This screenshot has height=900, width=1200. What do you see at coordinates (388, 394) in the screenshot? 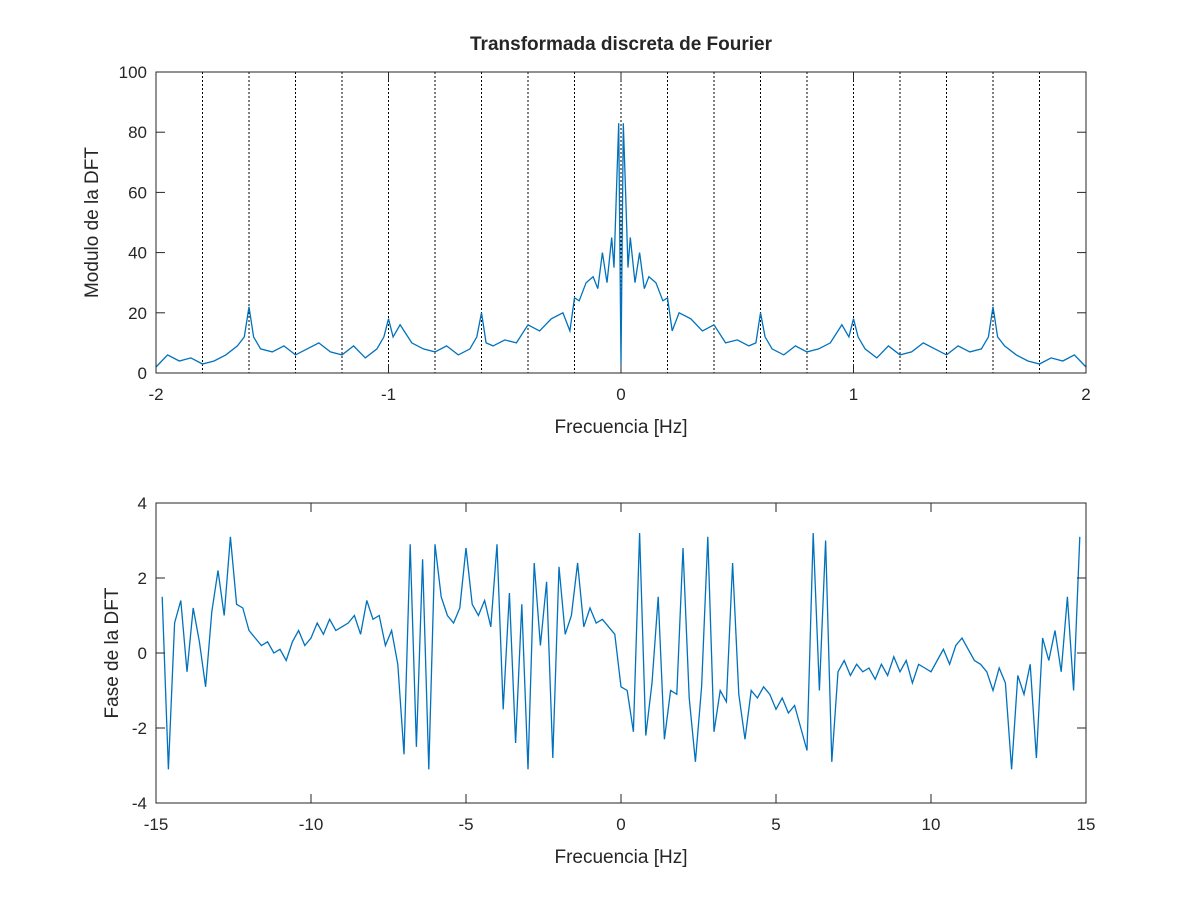
I see `x-tick-label: -1` at bounding box center [388, 394].